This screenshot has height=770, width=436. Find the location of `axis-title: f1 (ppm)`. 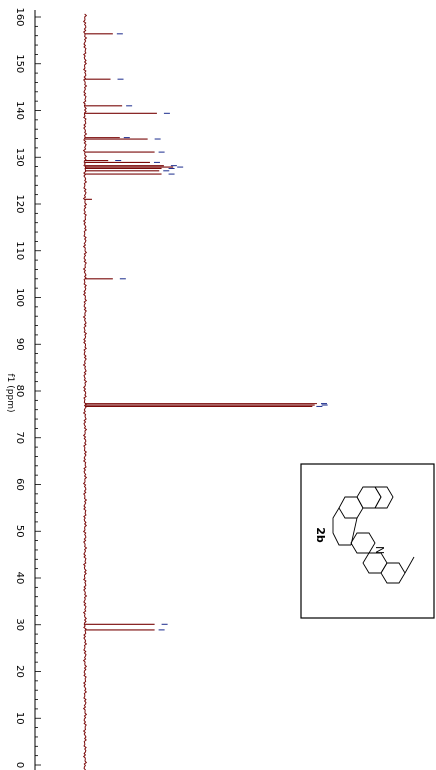

axis-title: f1 (ppm) is located at coordinates (10, 393).